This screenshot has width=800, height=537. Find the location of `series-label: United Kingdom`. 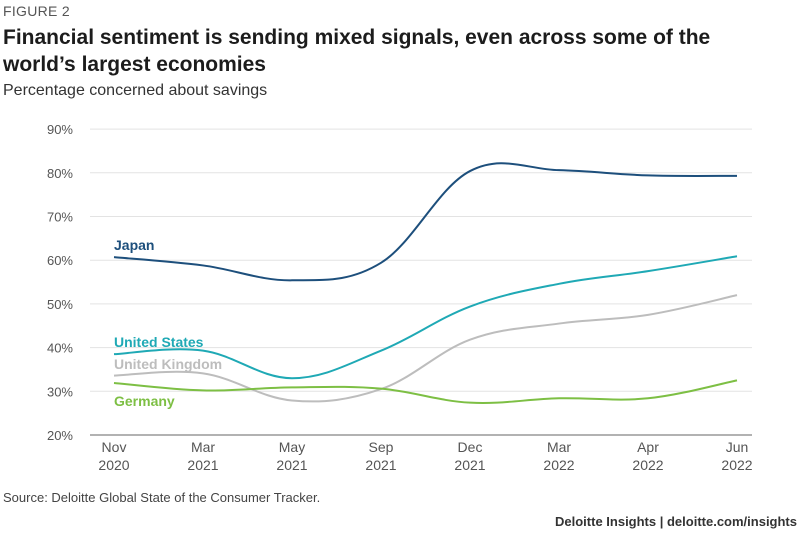

series-label: United Kingdom is located at coordinates (168, 364).